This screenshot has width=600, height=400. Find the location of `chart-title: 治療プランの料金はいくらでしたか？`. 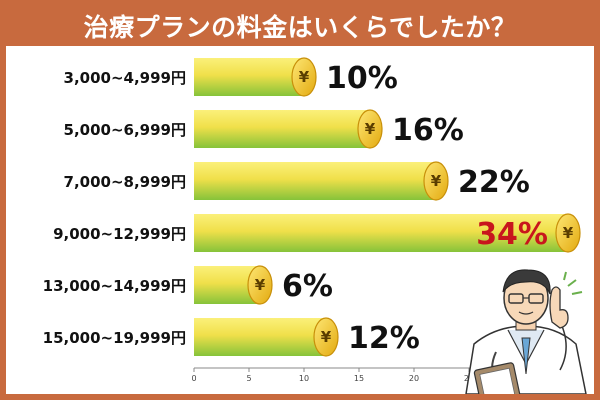

chart-title: 治療プランの料金はいくらでしたか？ is located at coordinates (300, 27).